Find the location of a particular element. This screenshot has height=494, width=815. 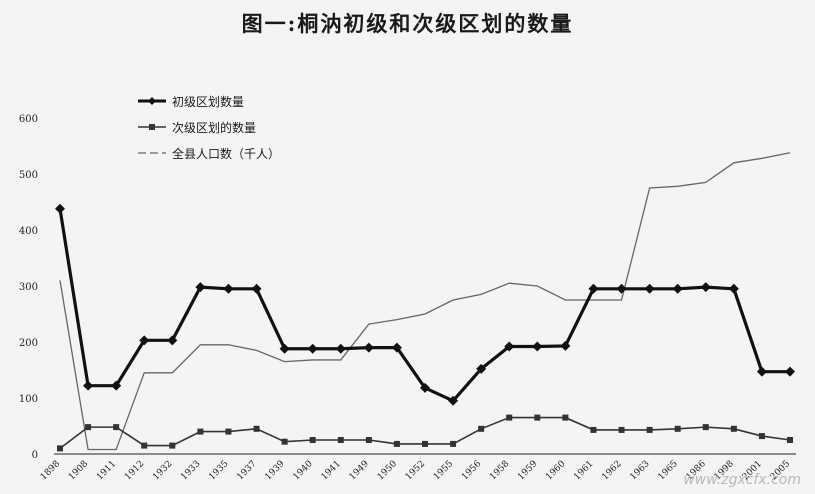

x-tick-label: 1962 is located at coordinates (611, 470).